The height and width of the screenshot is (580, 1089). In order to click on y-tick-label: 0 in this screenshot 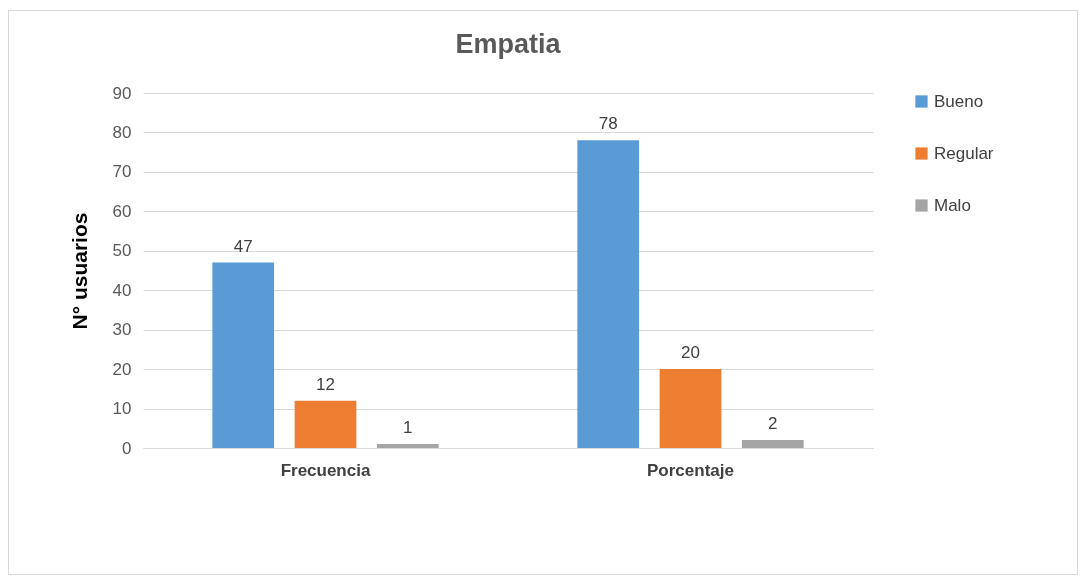, I will do `click(127, 448)`.